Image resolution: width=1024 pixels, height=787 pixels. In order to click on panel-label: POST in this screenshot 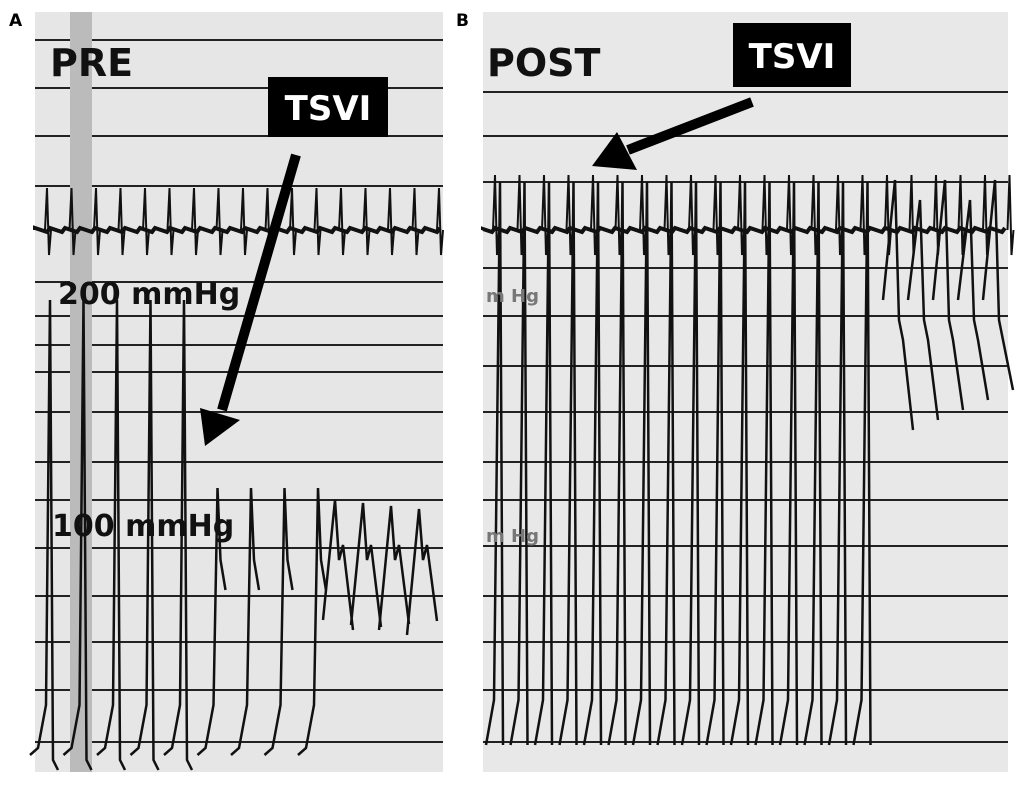, I will do `click(544, 63)`.